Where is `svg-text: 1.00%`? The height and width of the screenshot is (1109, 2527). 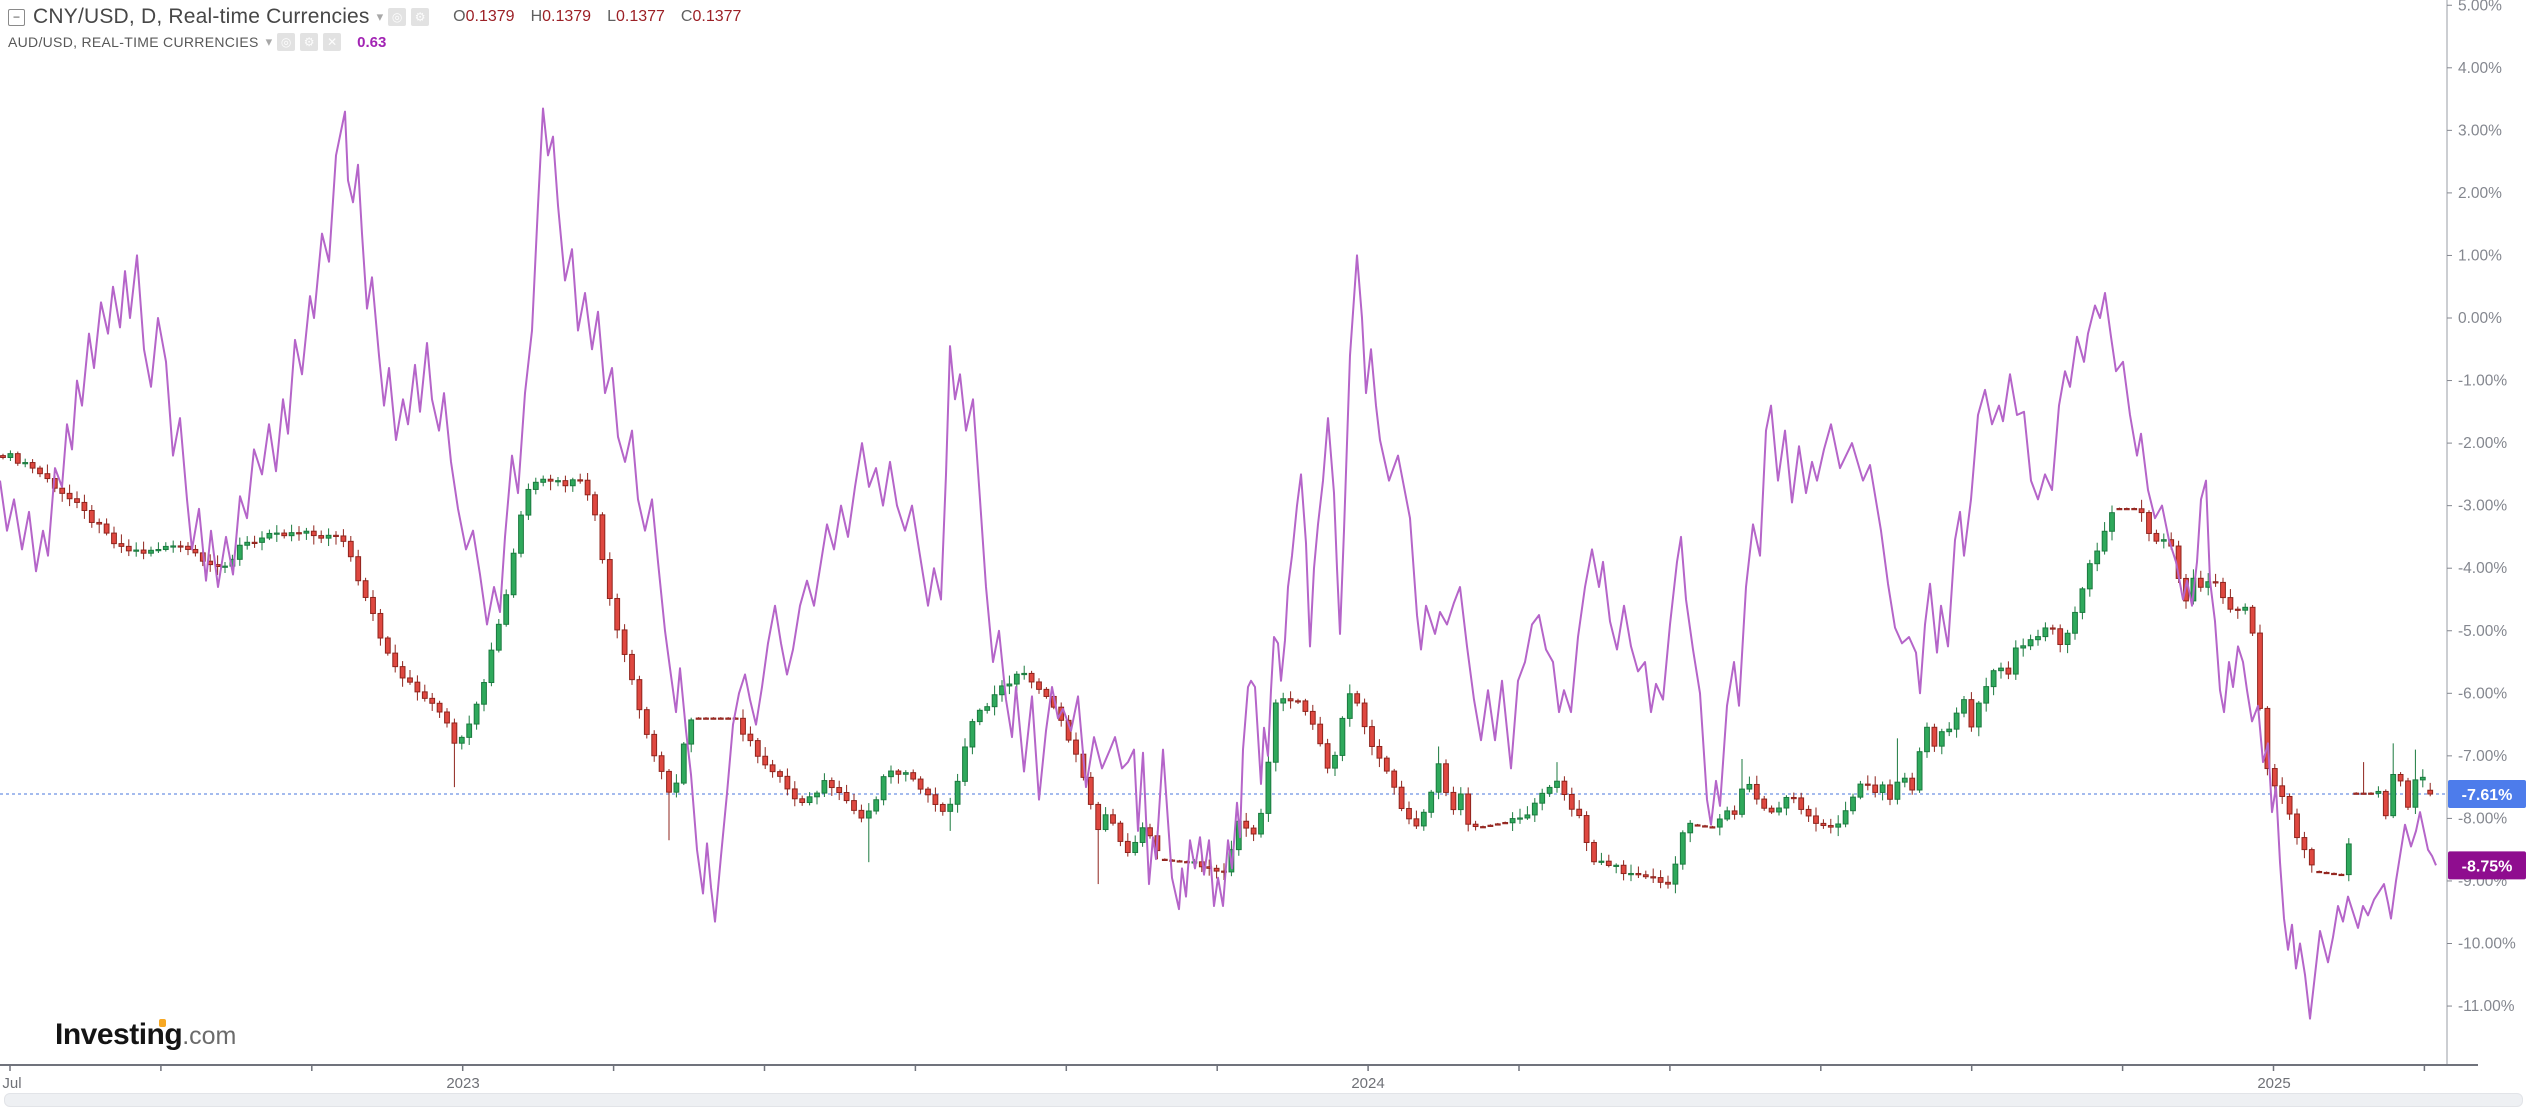 svg-text: 1.00% is located at coordinates (2480, 255).